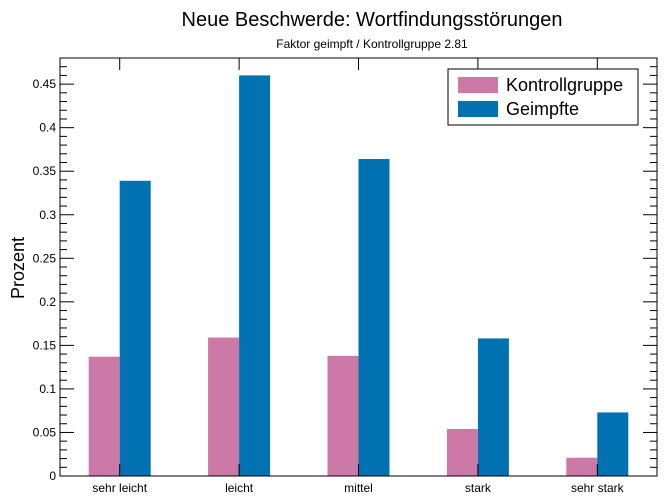 Image resolution: width=666 pixels, height=500 pixels. Describe the element at coordinates (582, 466) in the screenshot. I see `bar-kontrollgruppe-sehr-stark` at that location.